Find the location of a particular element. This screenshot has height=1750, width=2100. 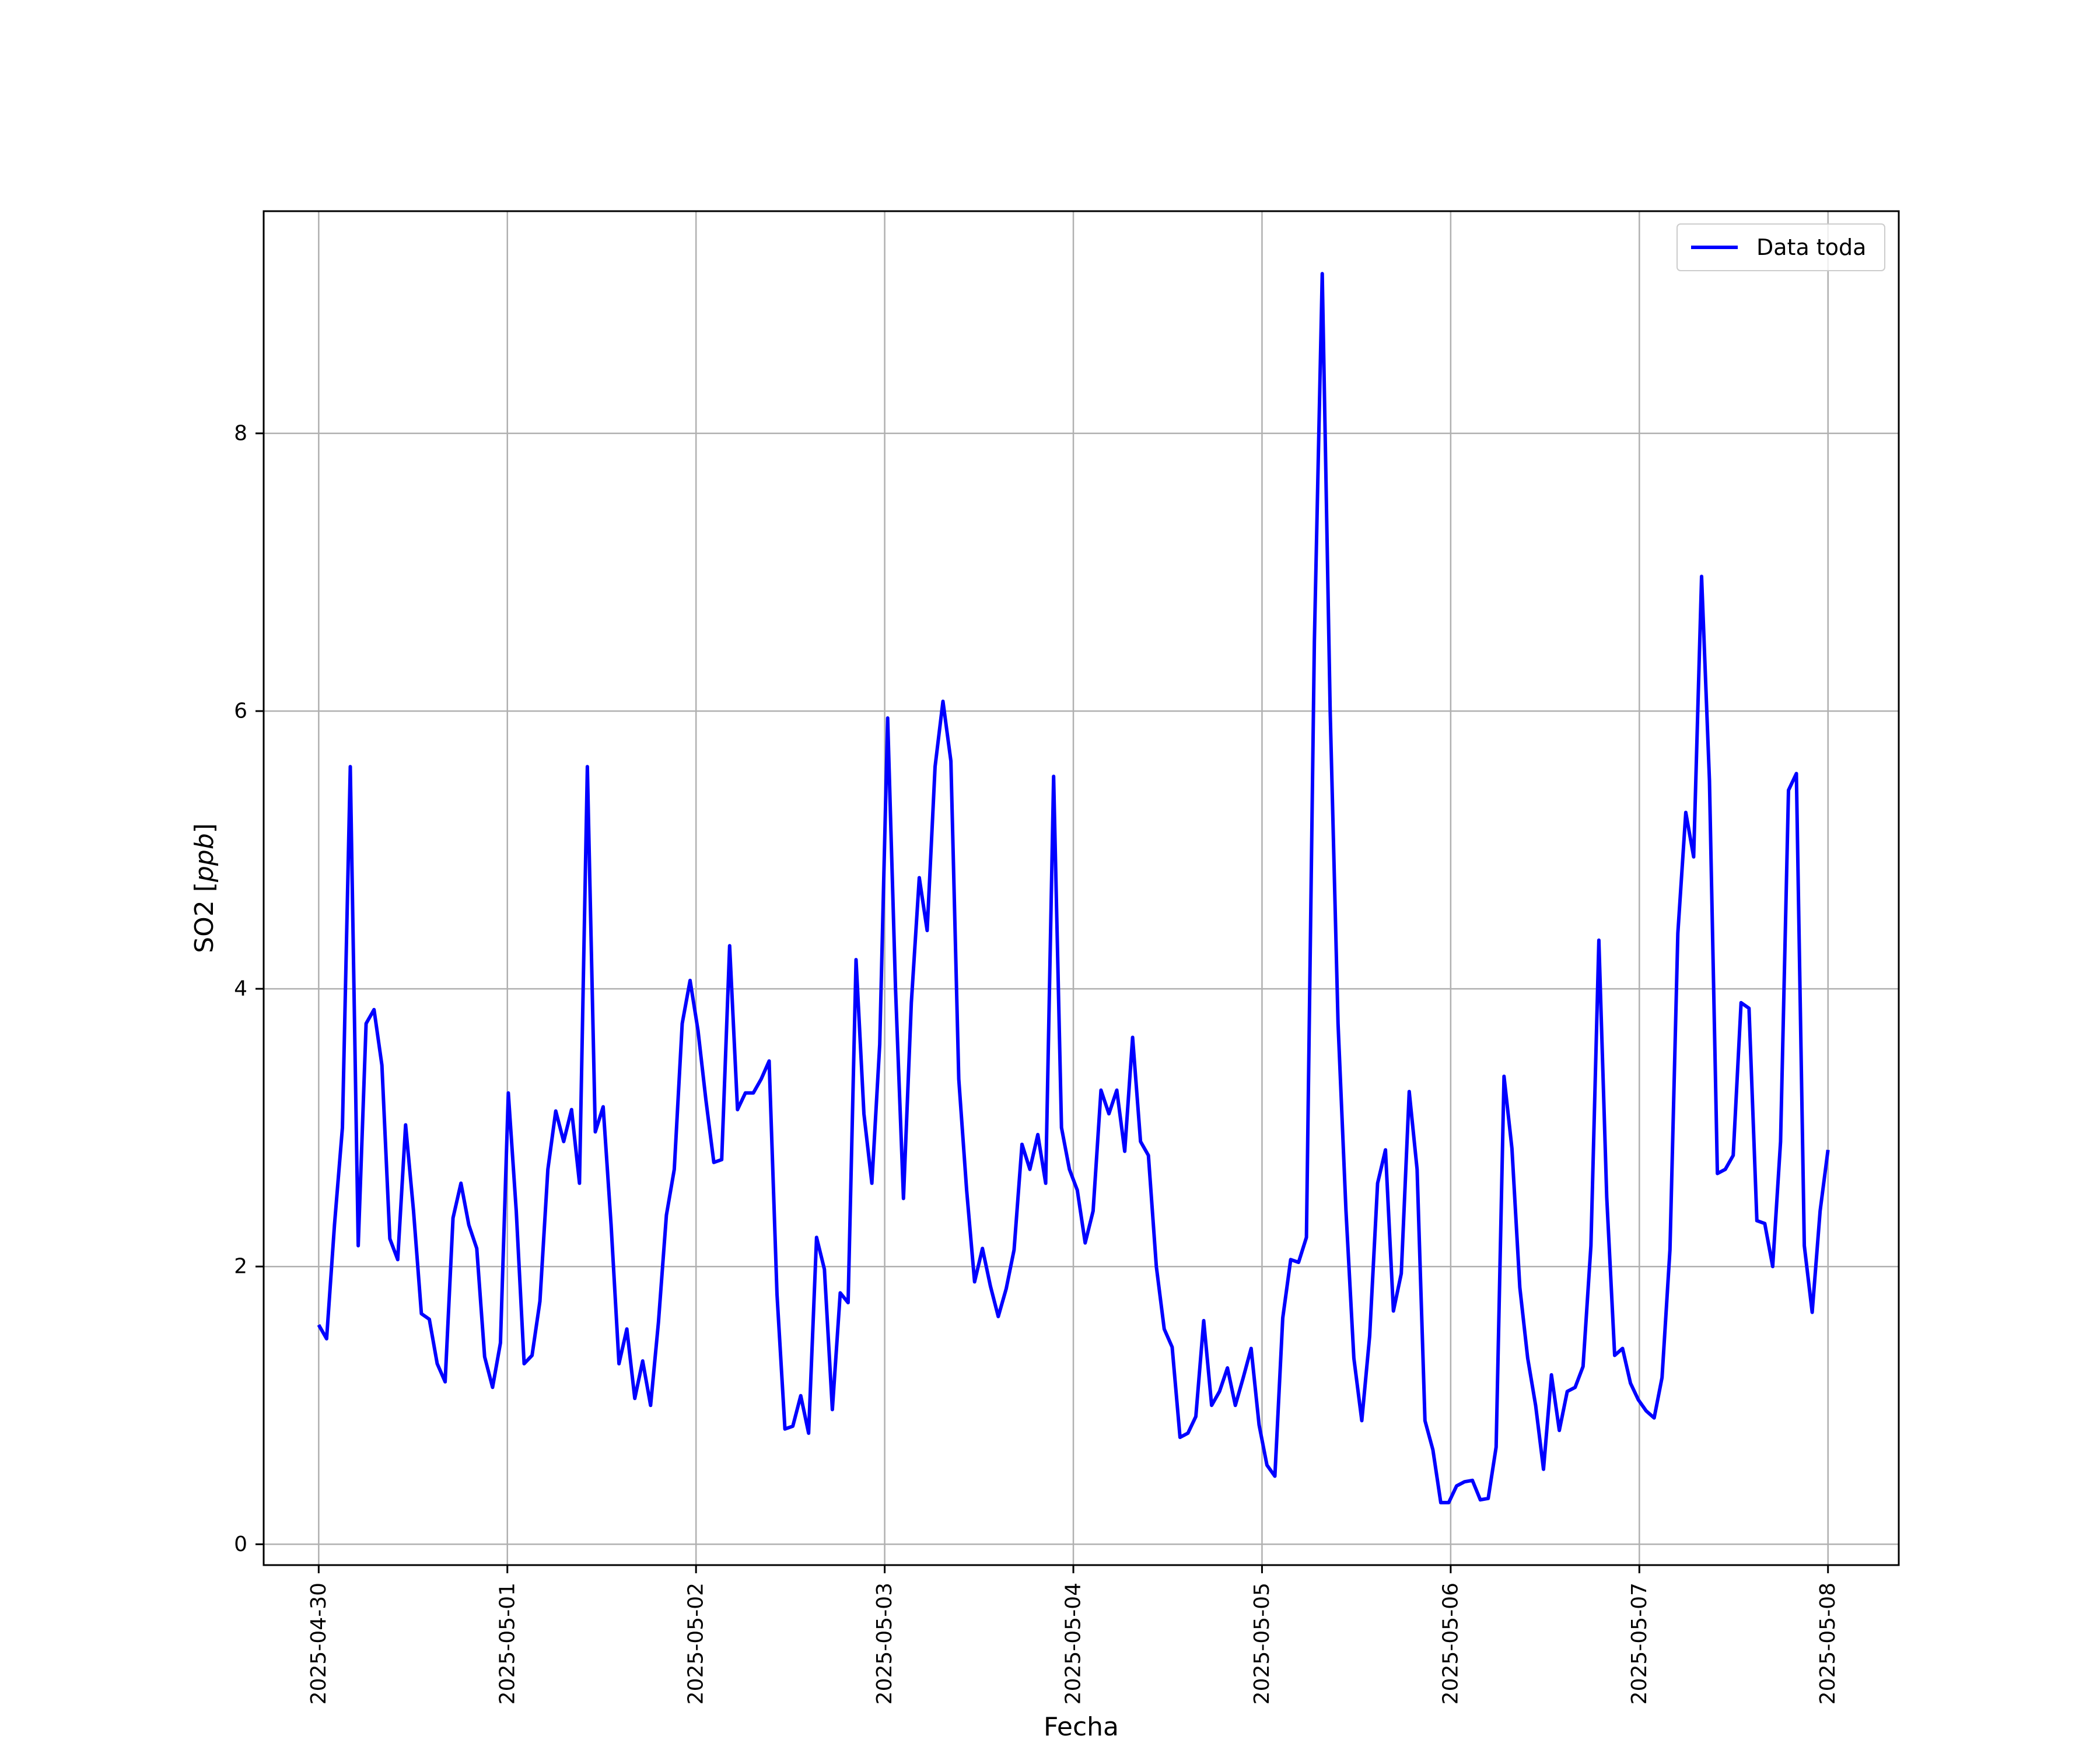

legend: Data toda is located at coordinates (1780, 247).